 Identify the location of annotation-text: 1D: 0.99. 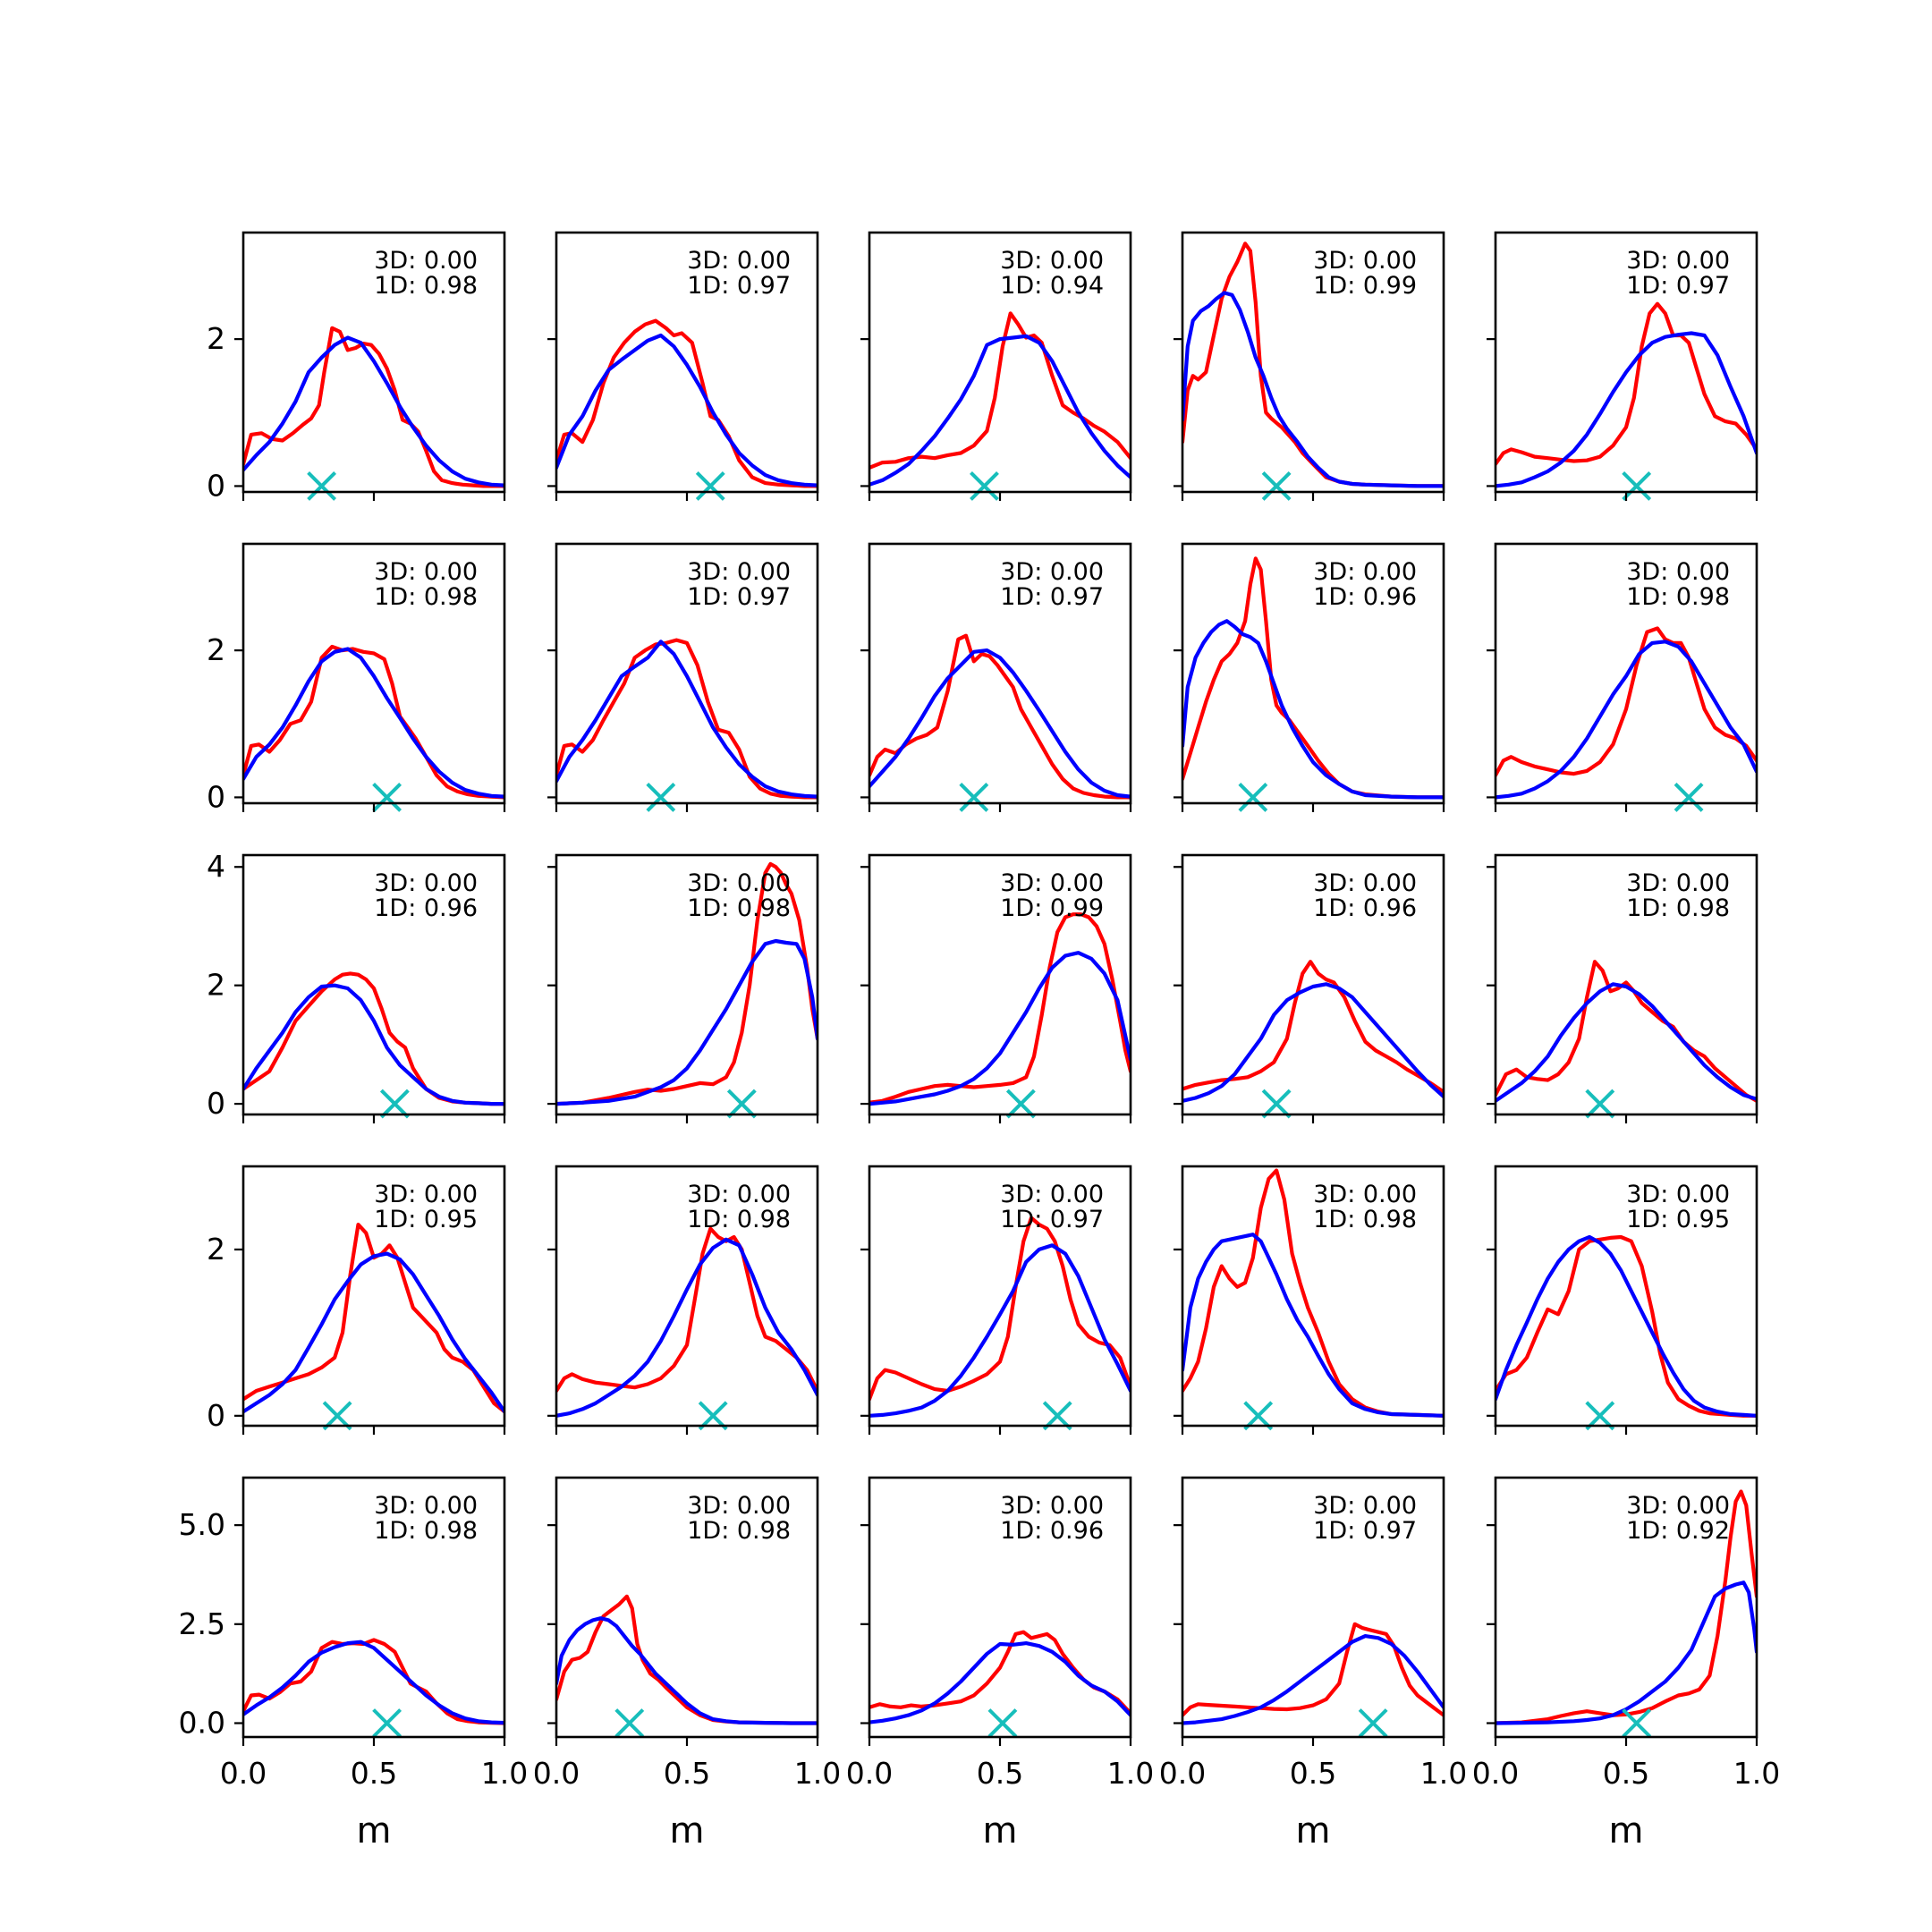
(1052, 908).